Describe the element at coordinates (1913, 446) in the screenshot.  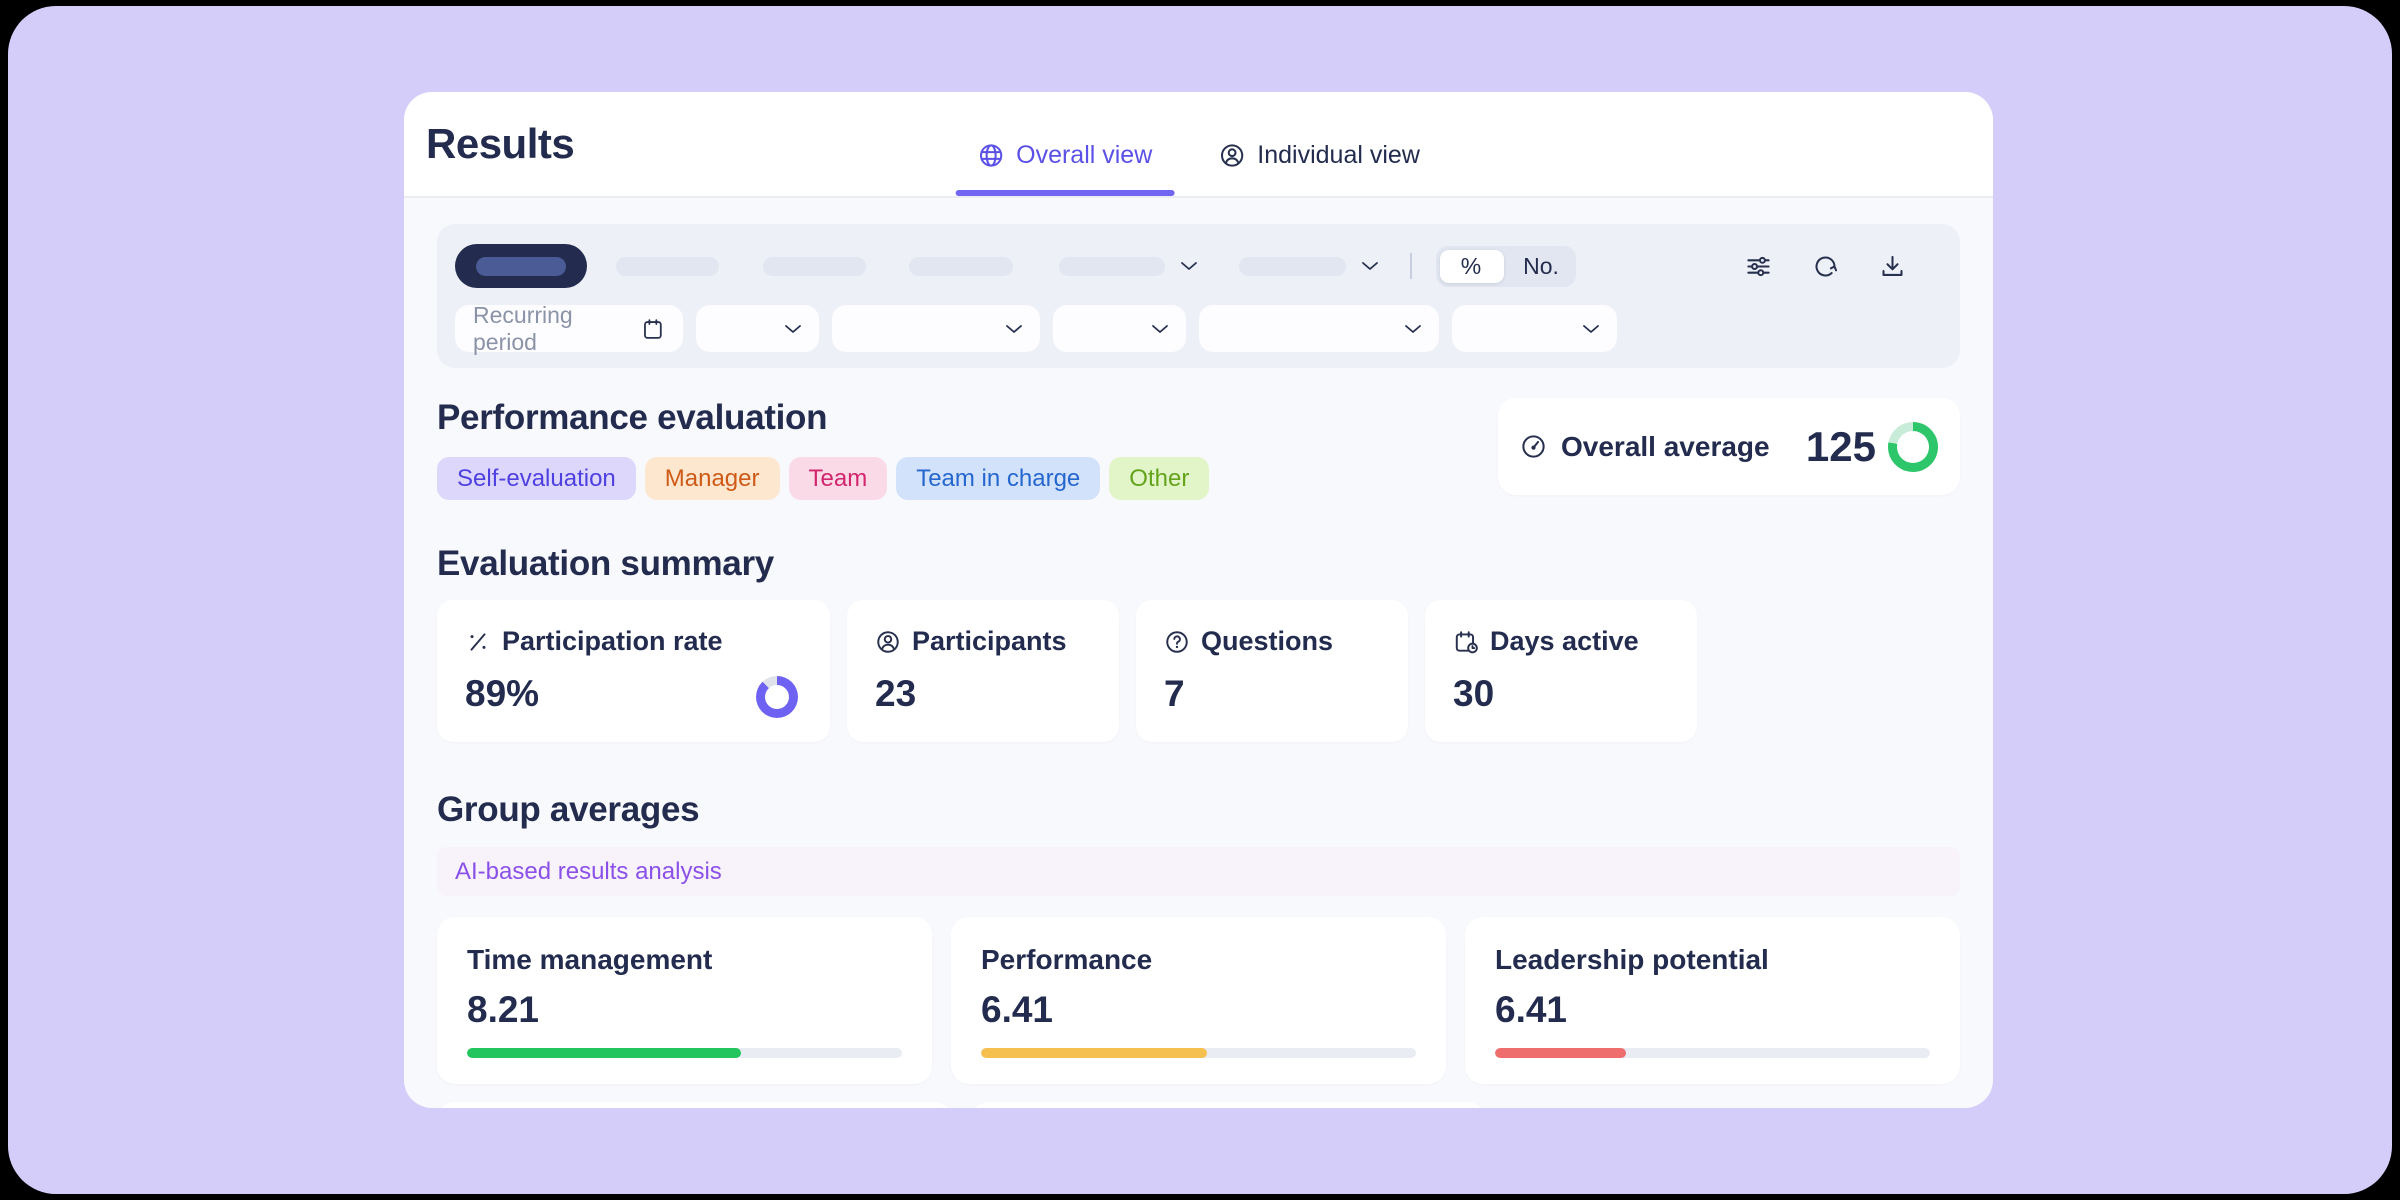
I see `overall-average-donut` at that location.